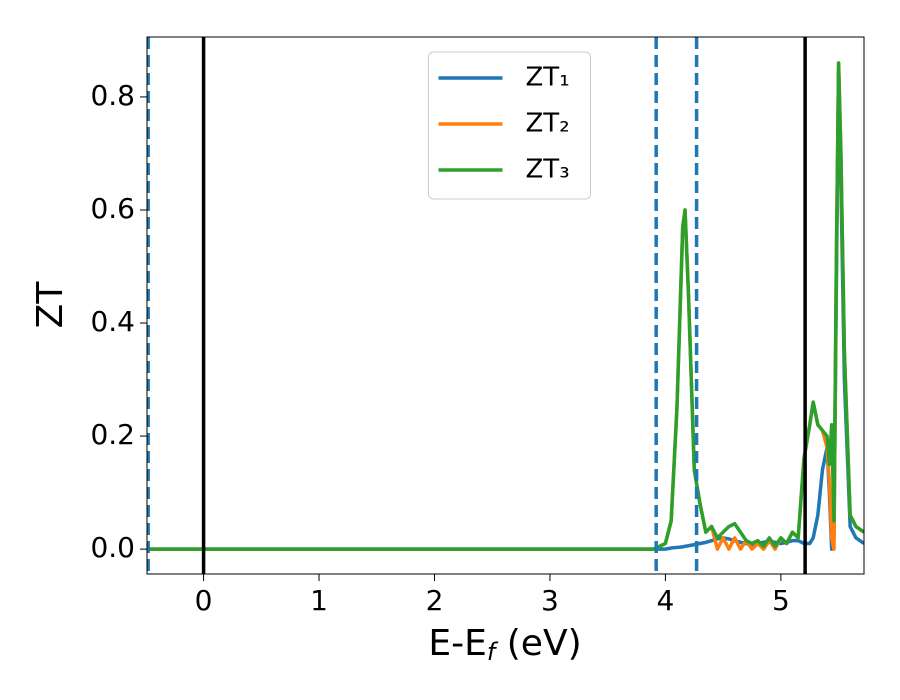 The height and width of the screenshot is (700, 900). I want to click on x-tick-label: 2, so click(435, 600).